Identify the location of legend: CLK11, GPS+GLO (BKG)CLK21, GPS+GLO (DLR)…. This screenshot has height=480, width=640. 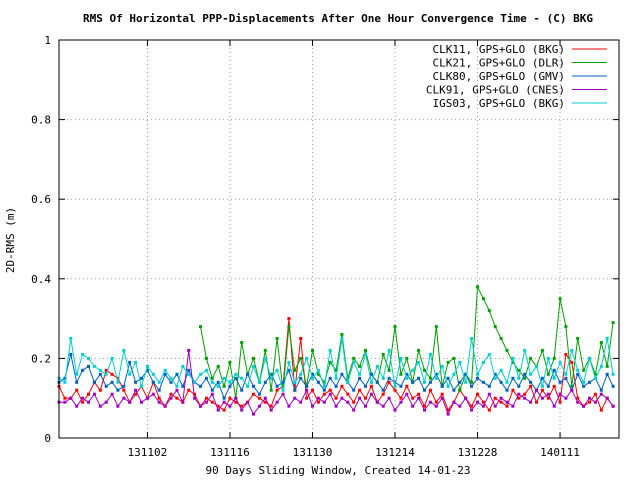
(516, 76).